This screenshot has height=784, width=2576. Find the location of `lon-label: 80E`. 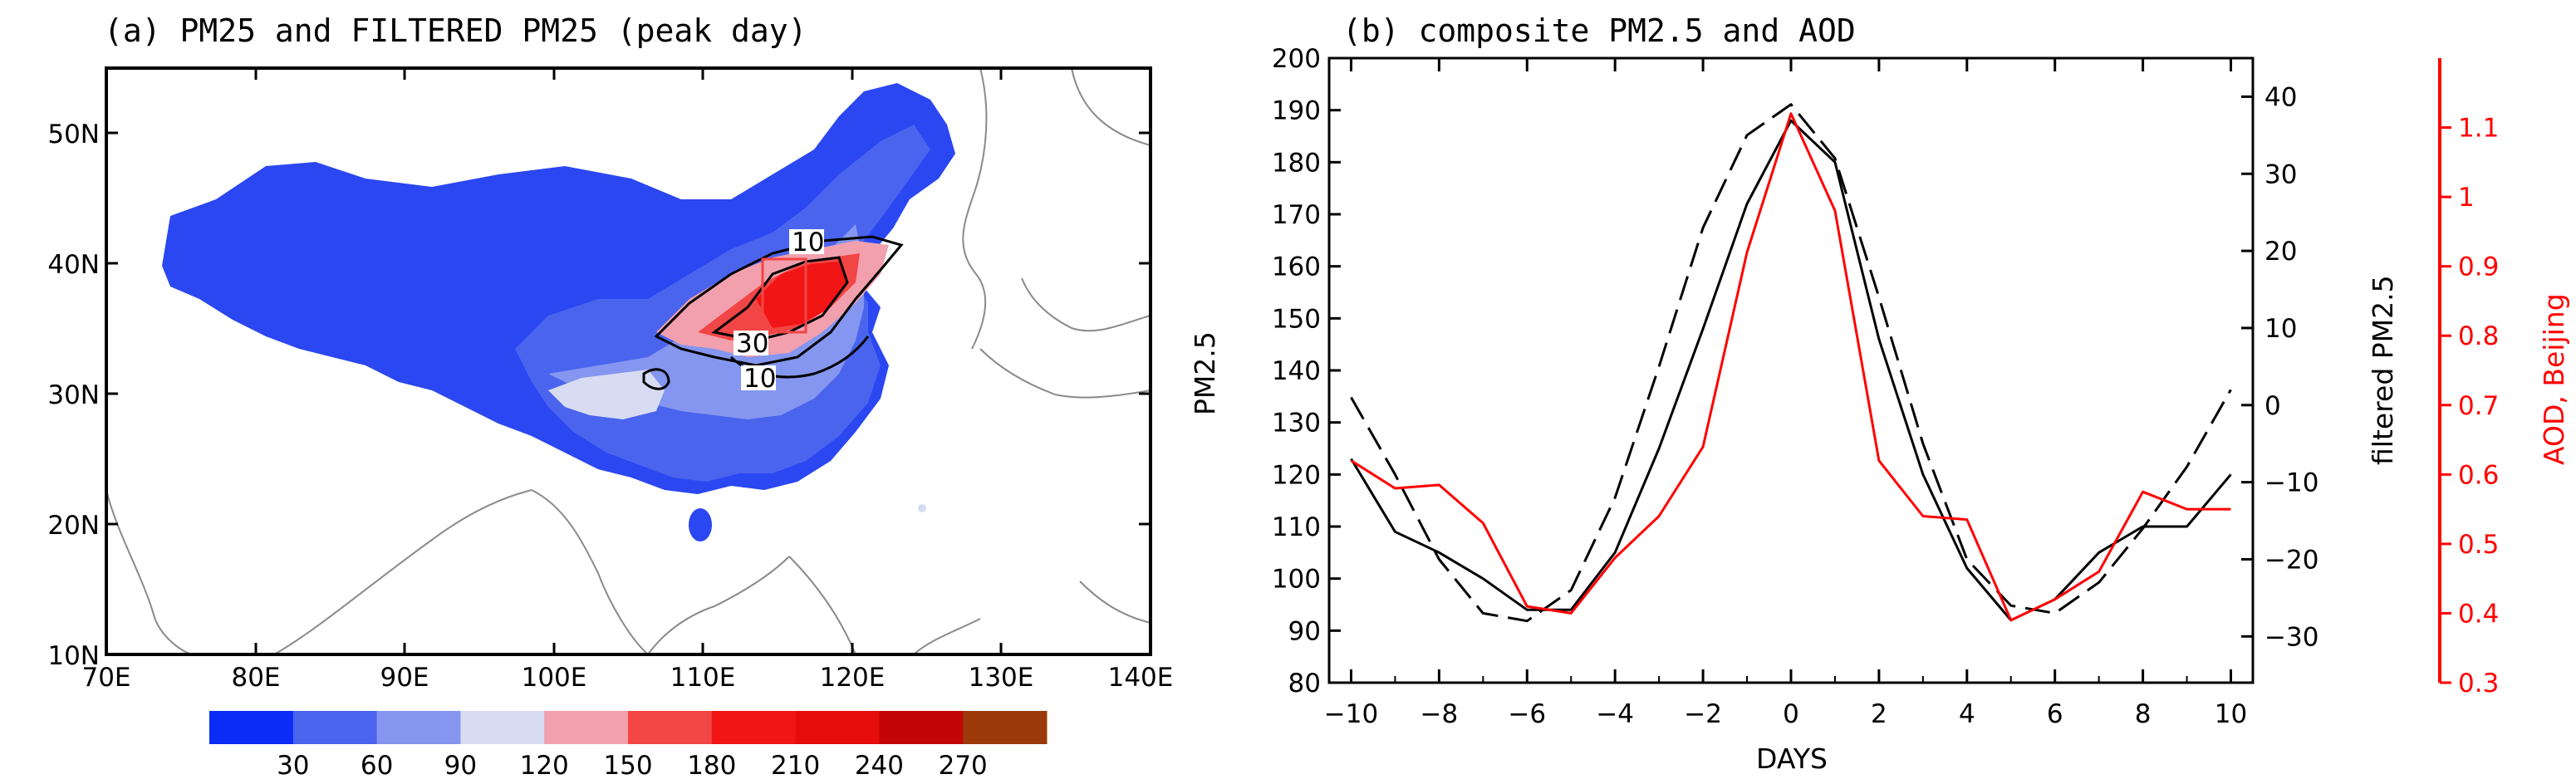

lon-label: 80E is located at coordinates (255, 678).